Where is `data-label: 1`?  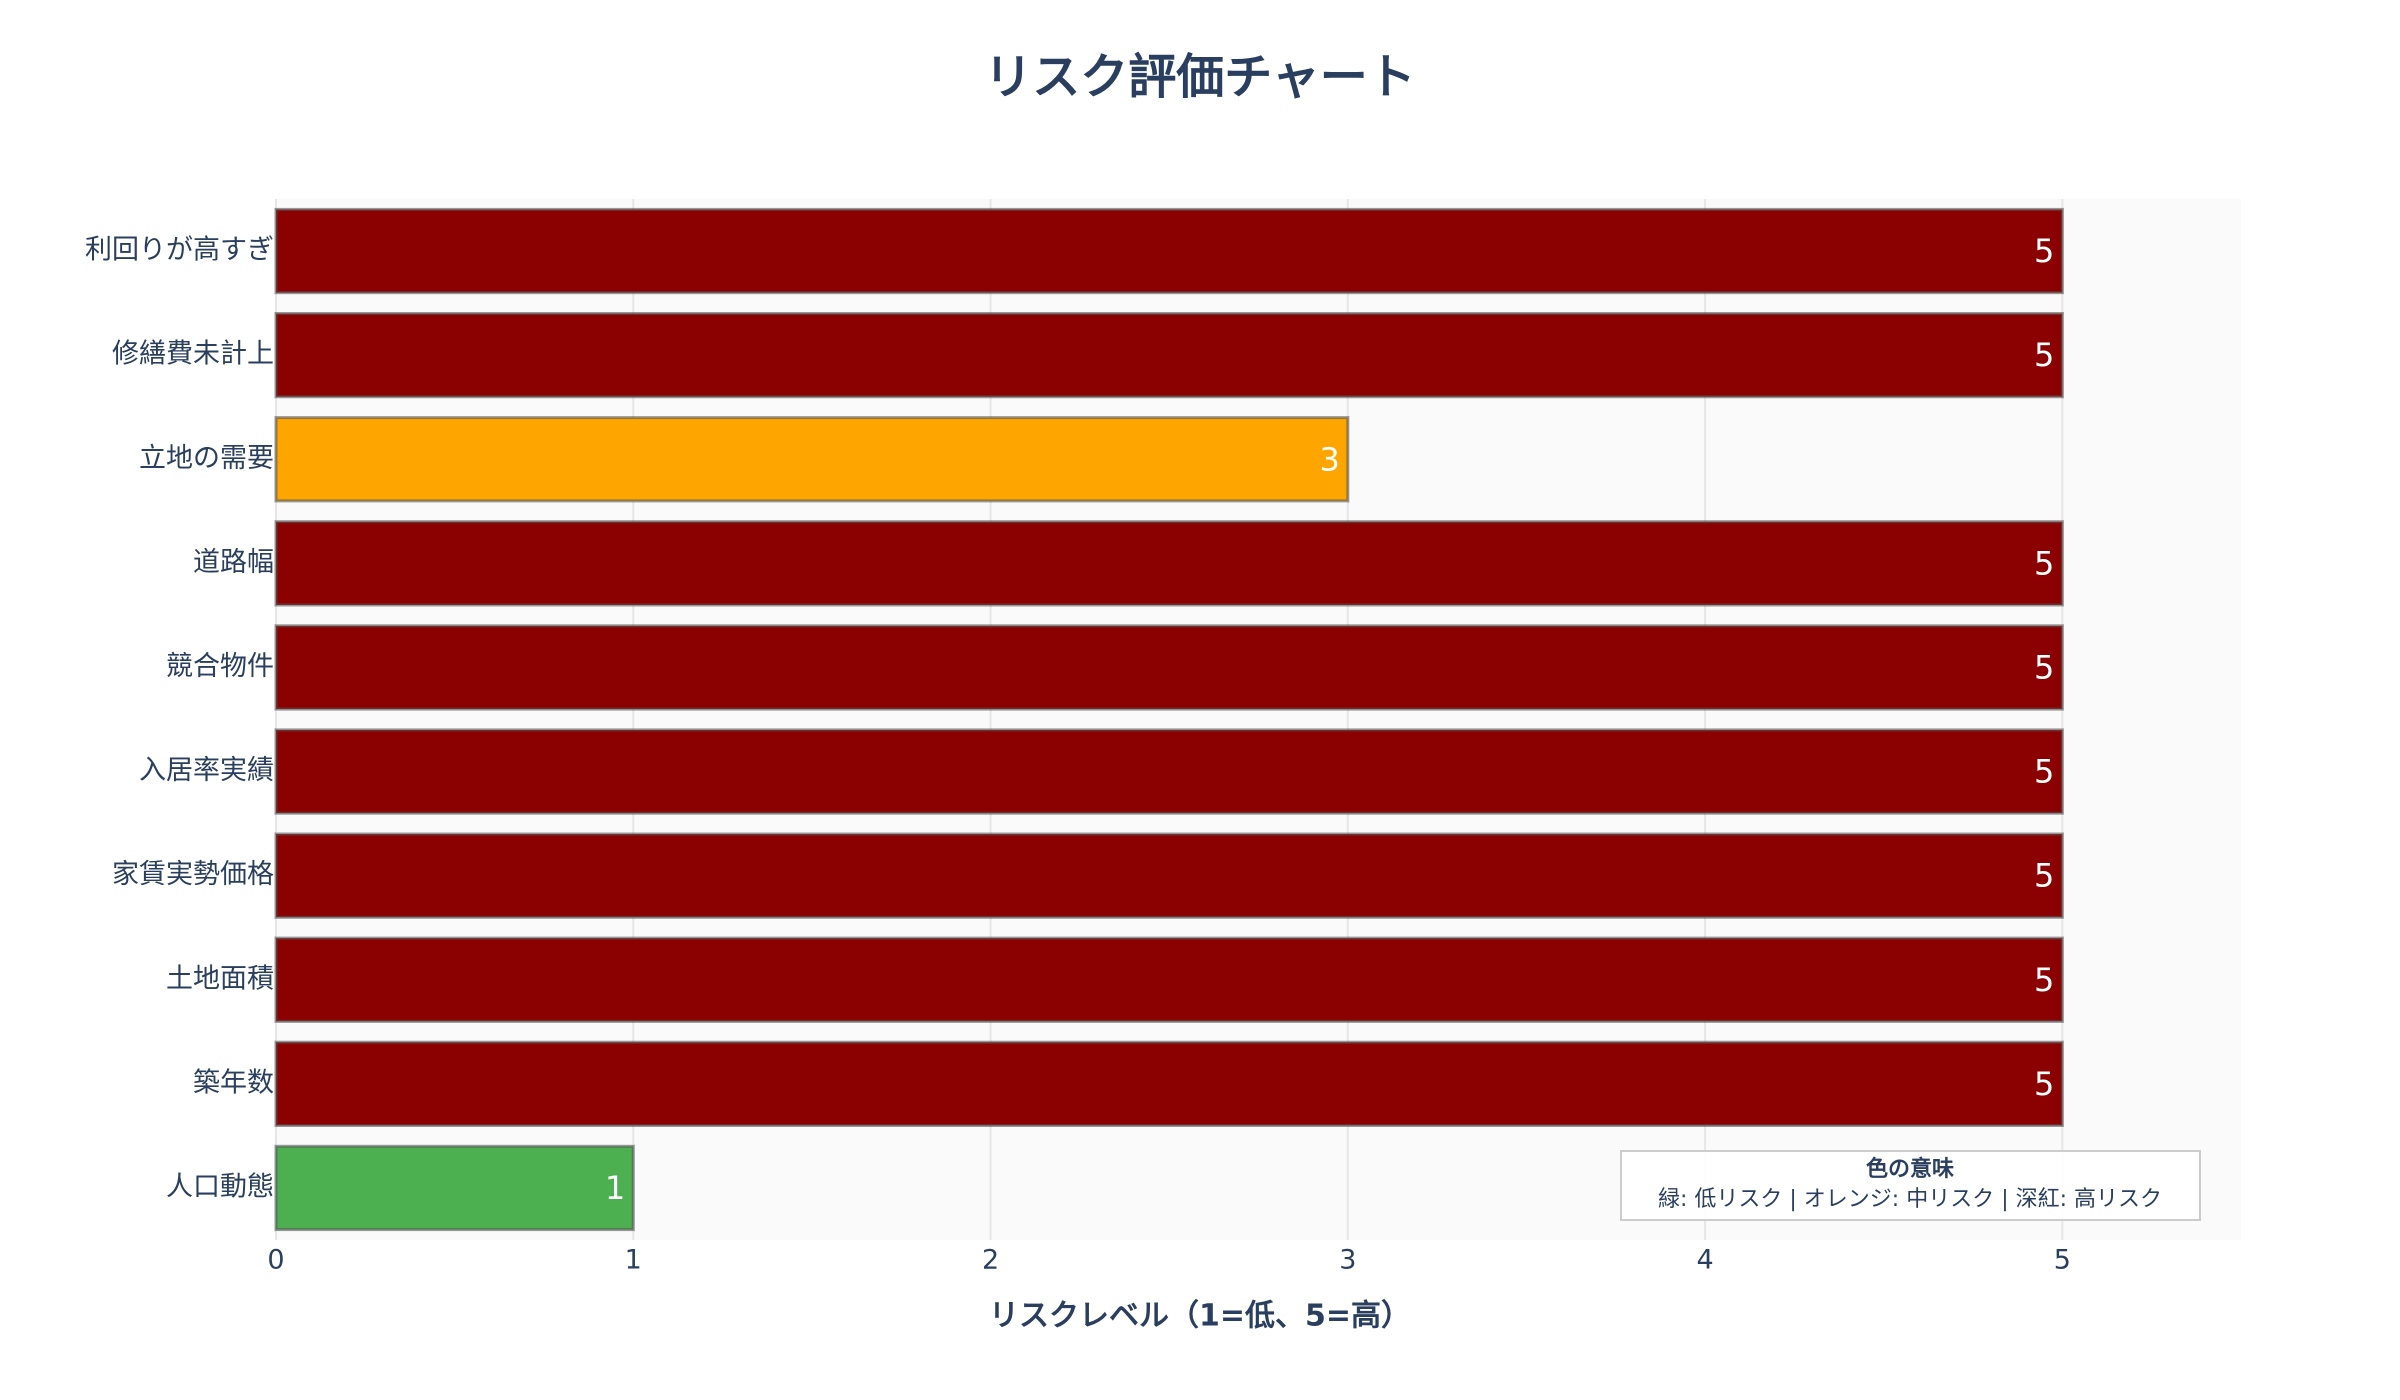
data-label: 1 is located at coordinates (615, 1188).